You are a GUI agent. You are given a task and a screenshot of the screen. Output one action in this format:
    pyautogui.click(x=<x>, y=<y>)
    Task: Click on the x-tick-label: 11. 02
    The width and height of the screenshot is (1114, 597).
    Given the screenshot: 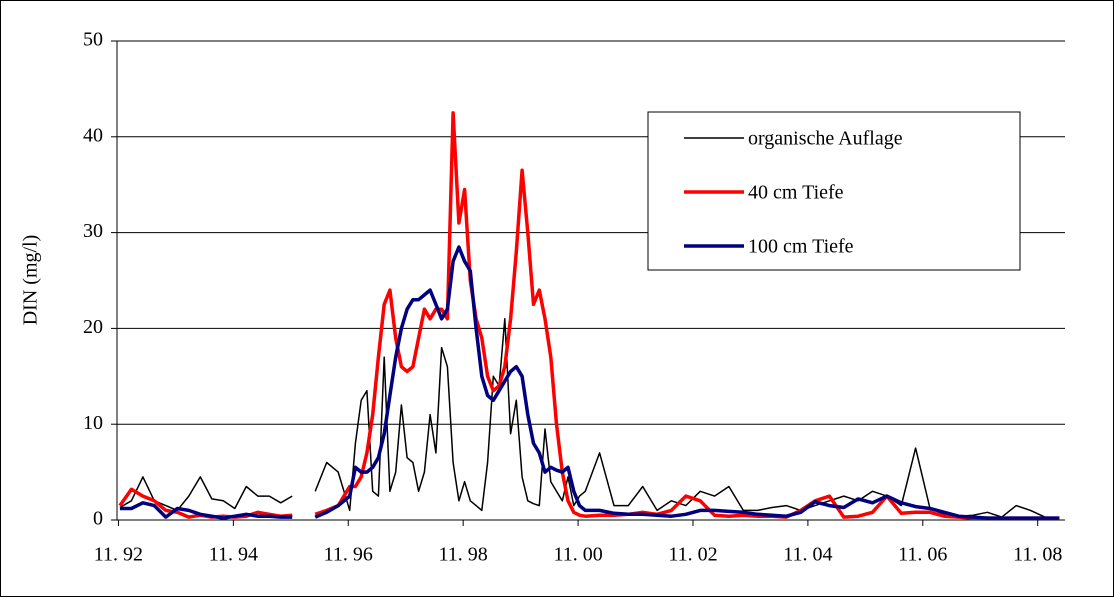 What is the action you would take?
    pyautogui.click(x=692, y=555)
    